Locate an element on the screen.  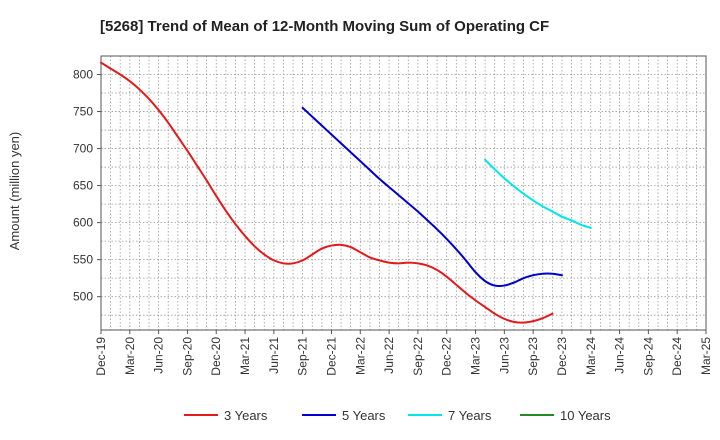
y-tick-label: 700 is located at coordinates (83, 149).